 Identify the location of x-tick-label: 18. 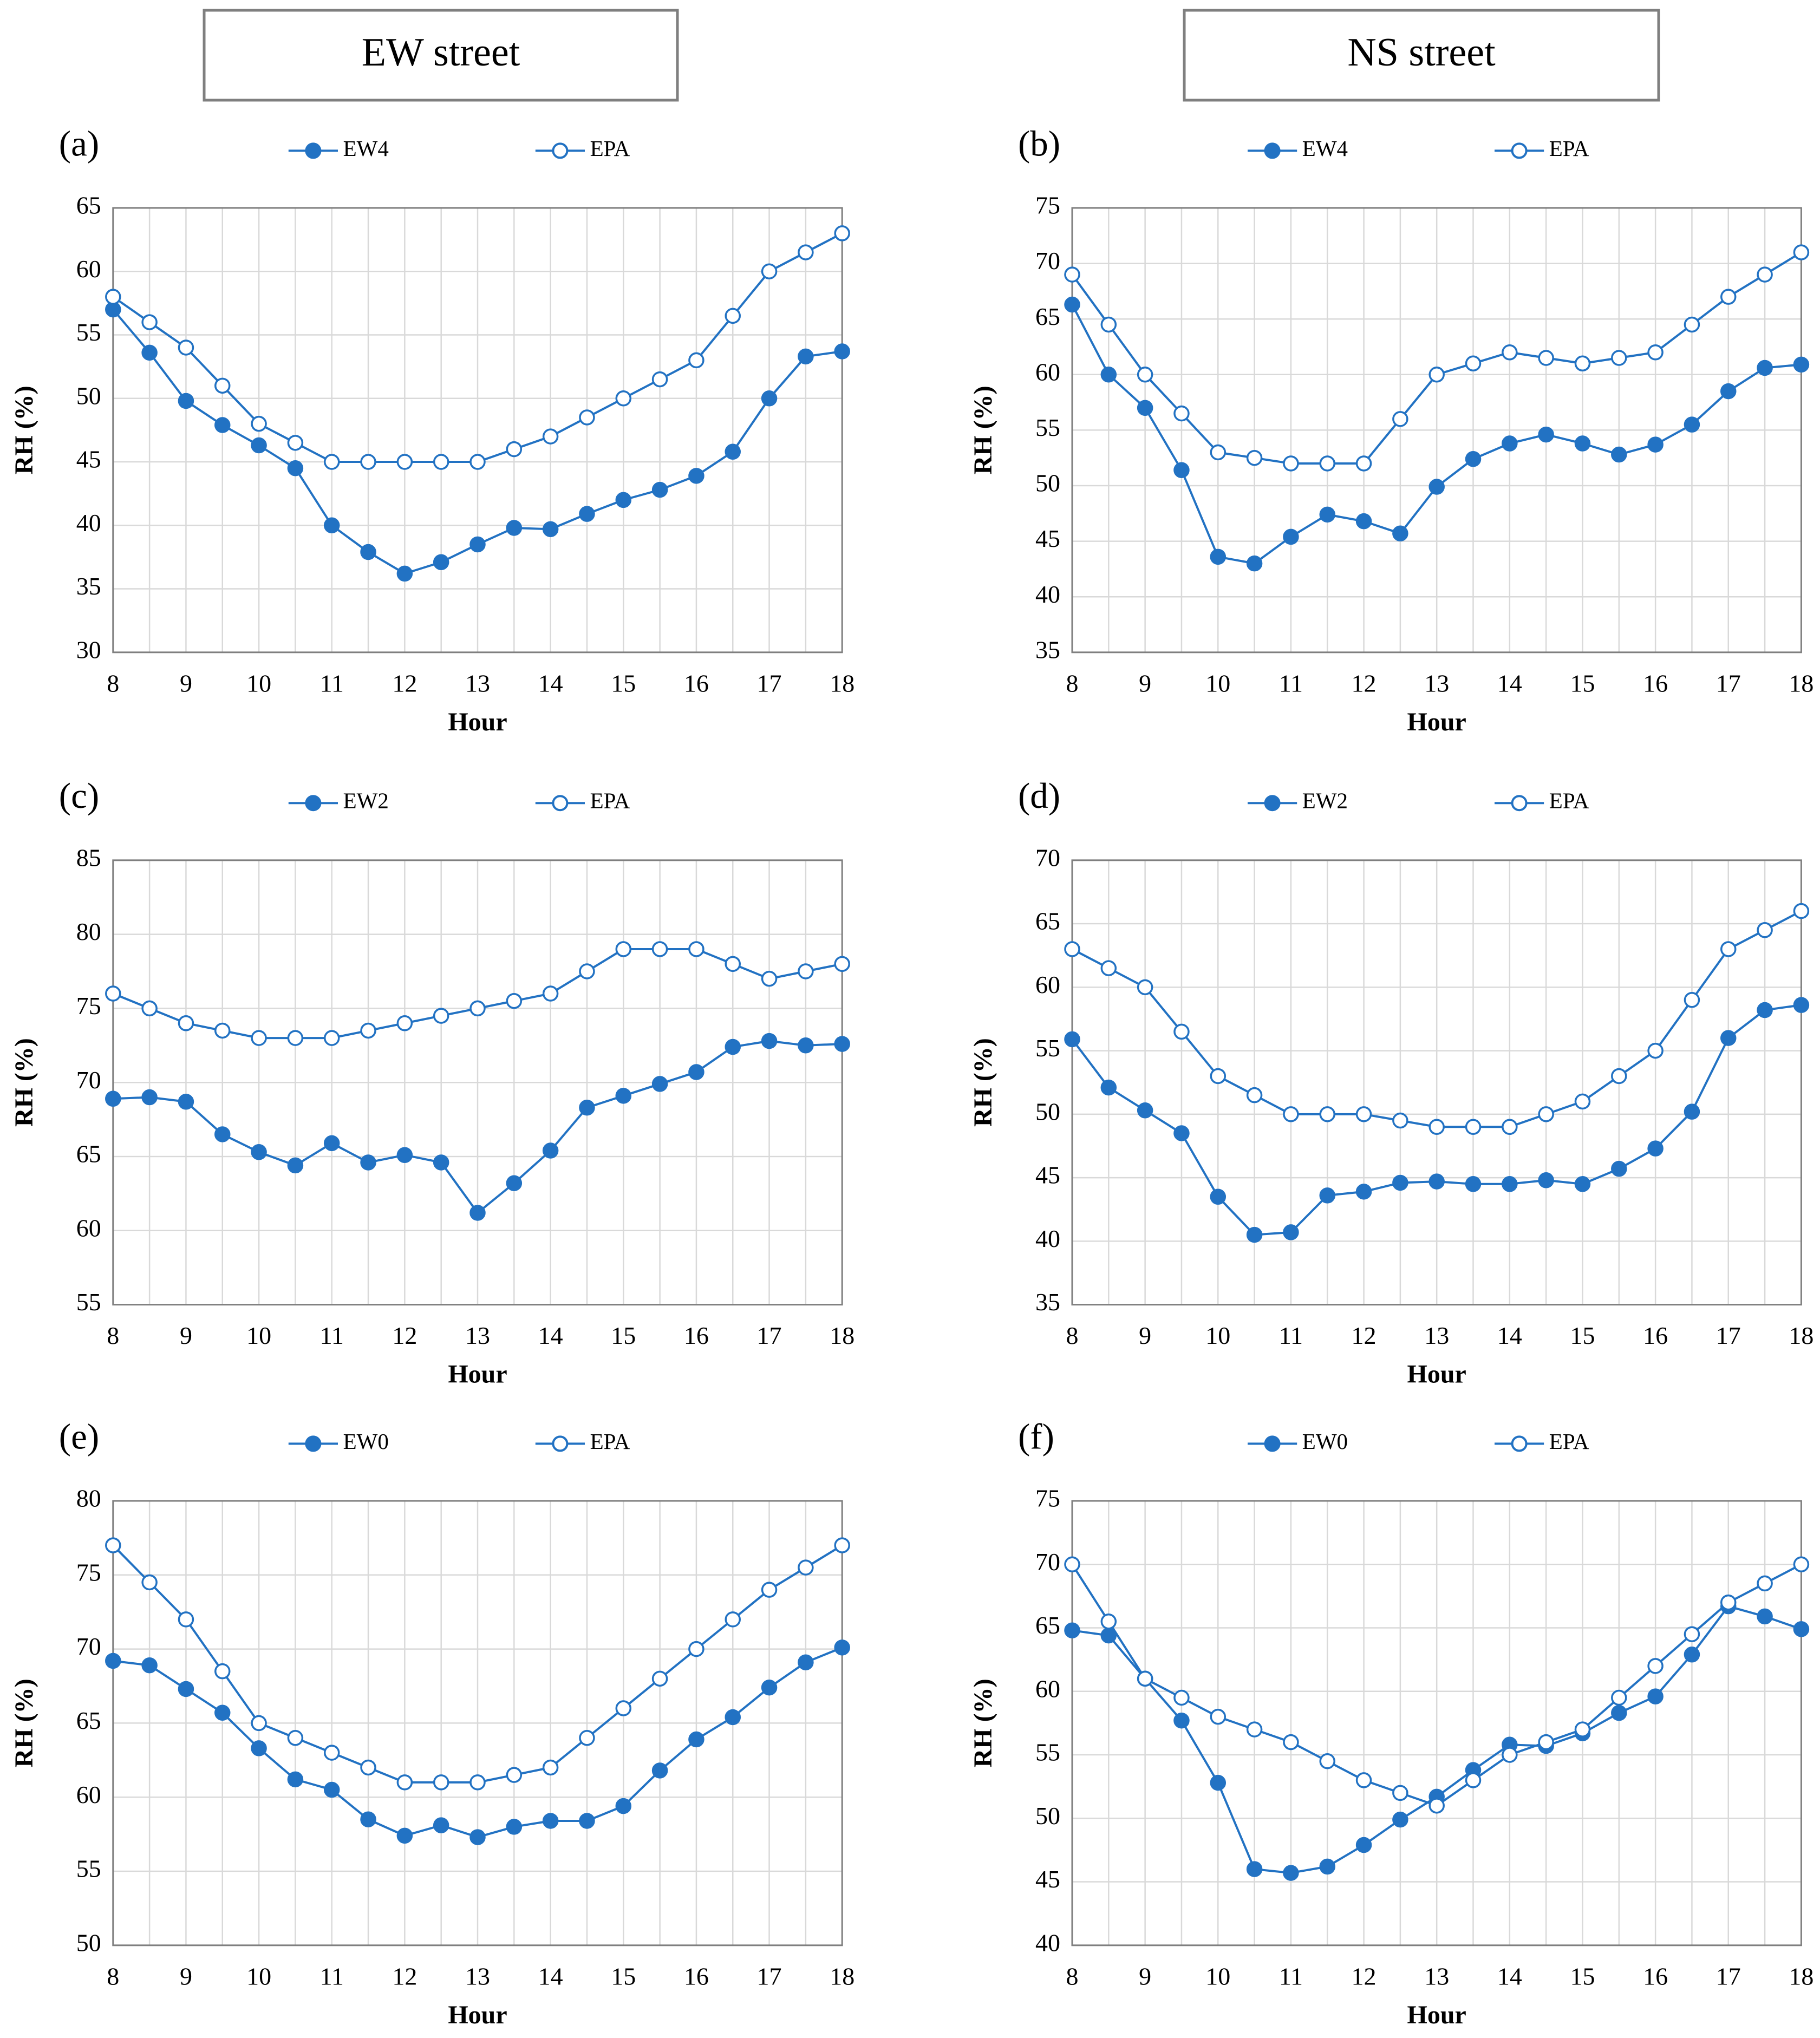
(842, 683).